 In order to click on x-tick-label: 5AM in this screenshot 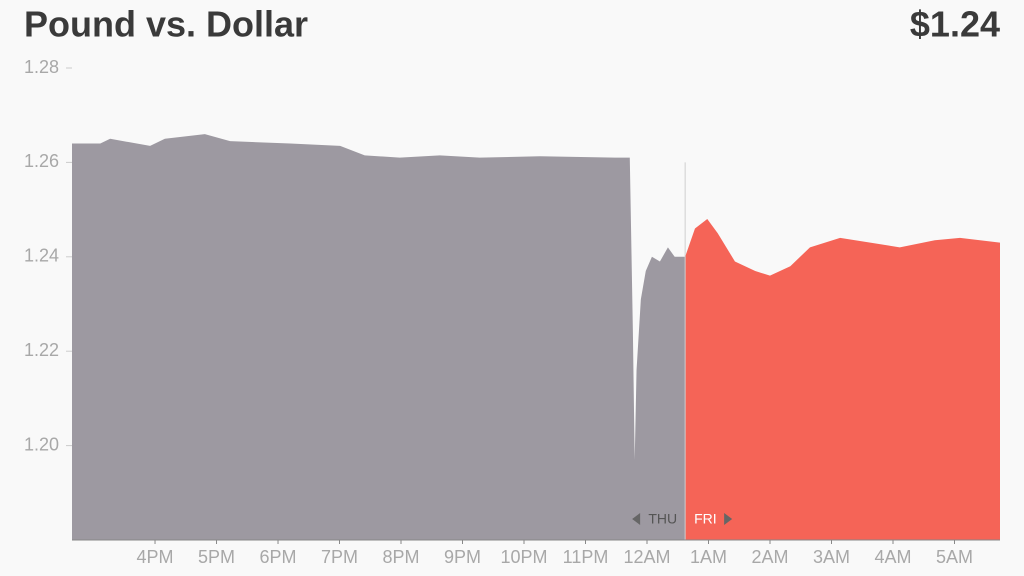, I will do `click(954, 557)`.